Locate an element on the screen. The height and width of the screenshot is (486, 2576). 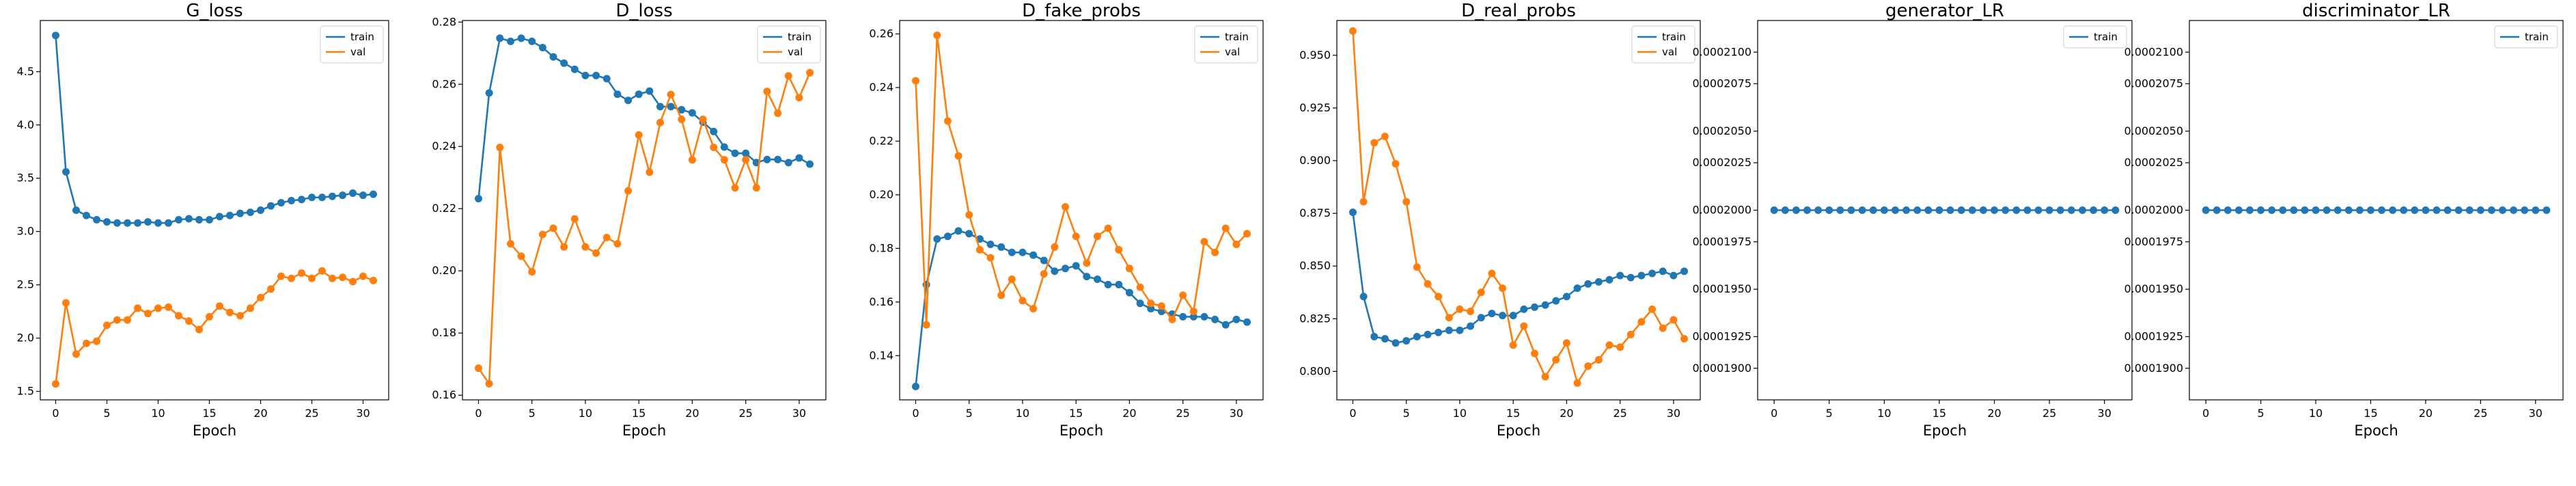
y-tick-label: 0.0002075 is located at coordinates (1722, 83).